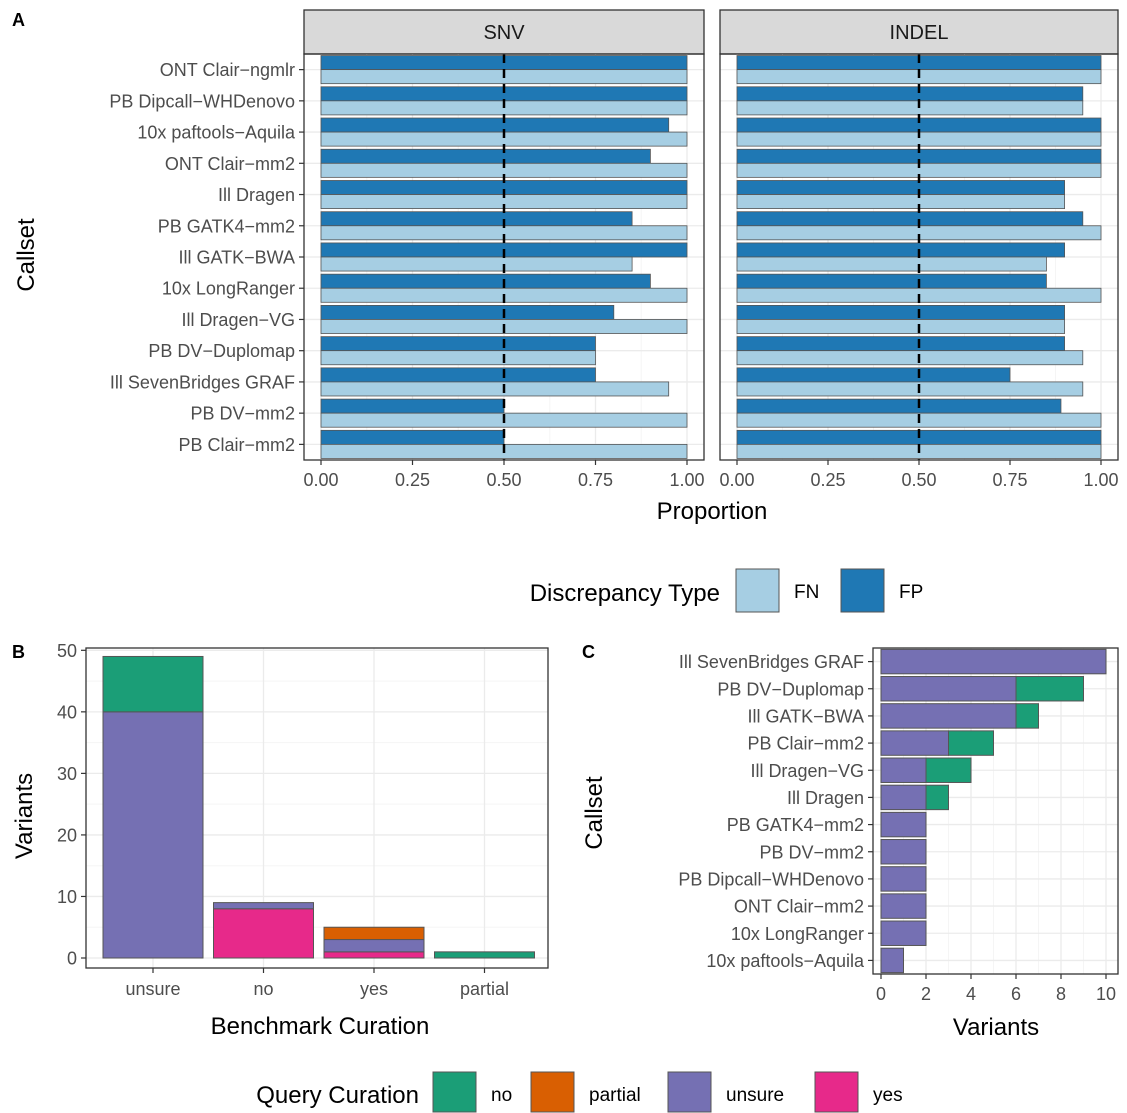 The image size is (1127, 1113). I want to click on panel-c-y-title: Callset, so click(594, 813).